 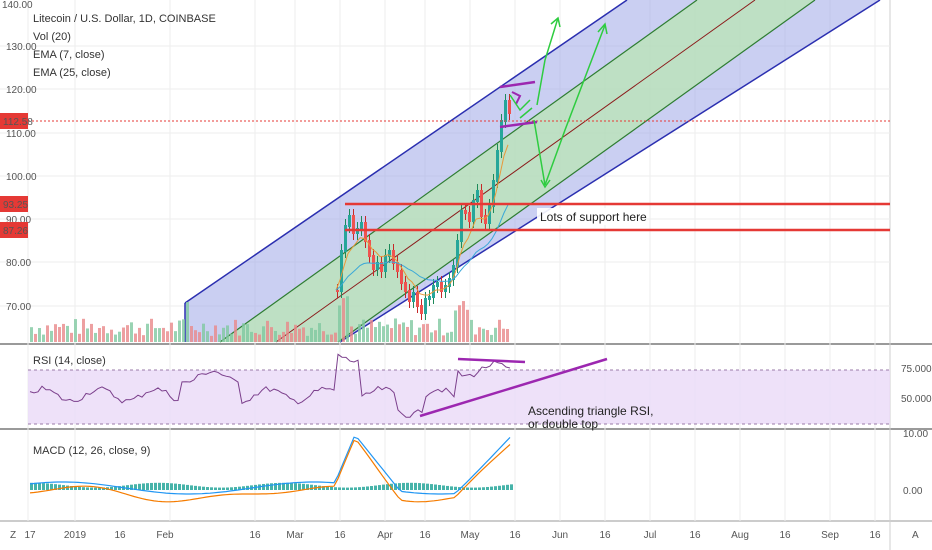 I want to click on support-note-bg, so click(x=588, y=216).